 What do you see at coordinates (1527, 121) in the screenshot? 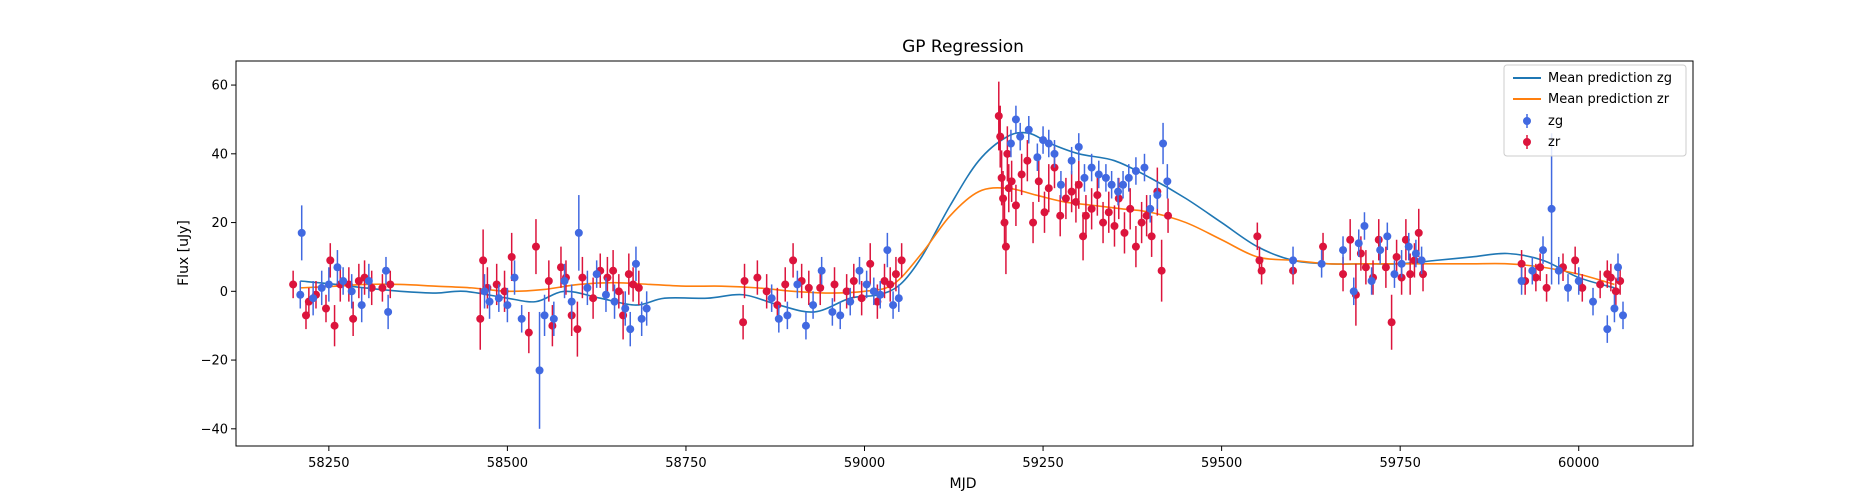
I see `legend-marker-zg` at bounding box center [1527, 121].